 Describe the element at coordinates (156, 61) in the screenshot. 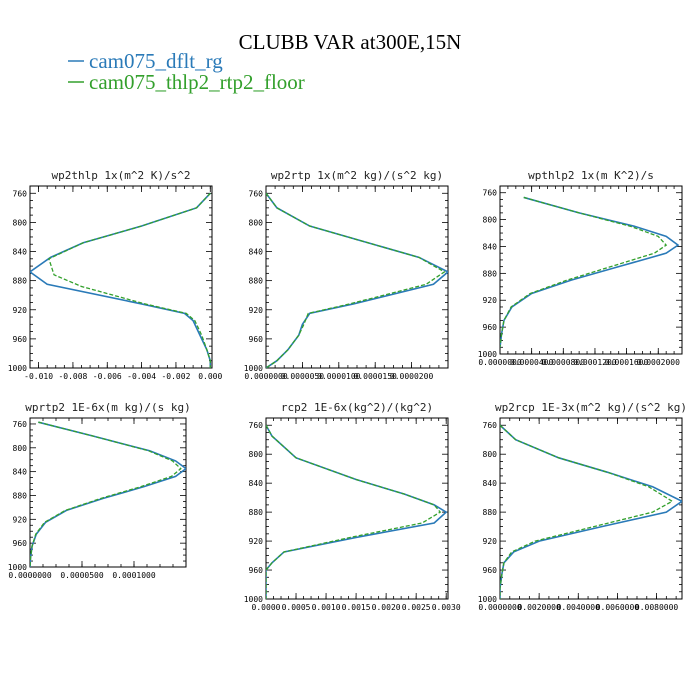

I see `legend-label-1: cam075_dflt_rg` at that location.